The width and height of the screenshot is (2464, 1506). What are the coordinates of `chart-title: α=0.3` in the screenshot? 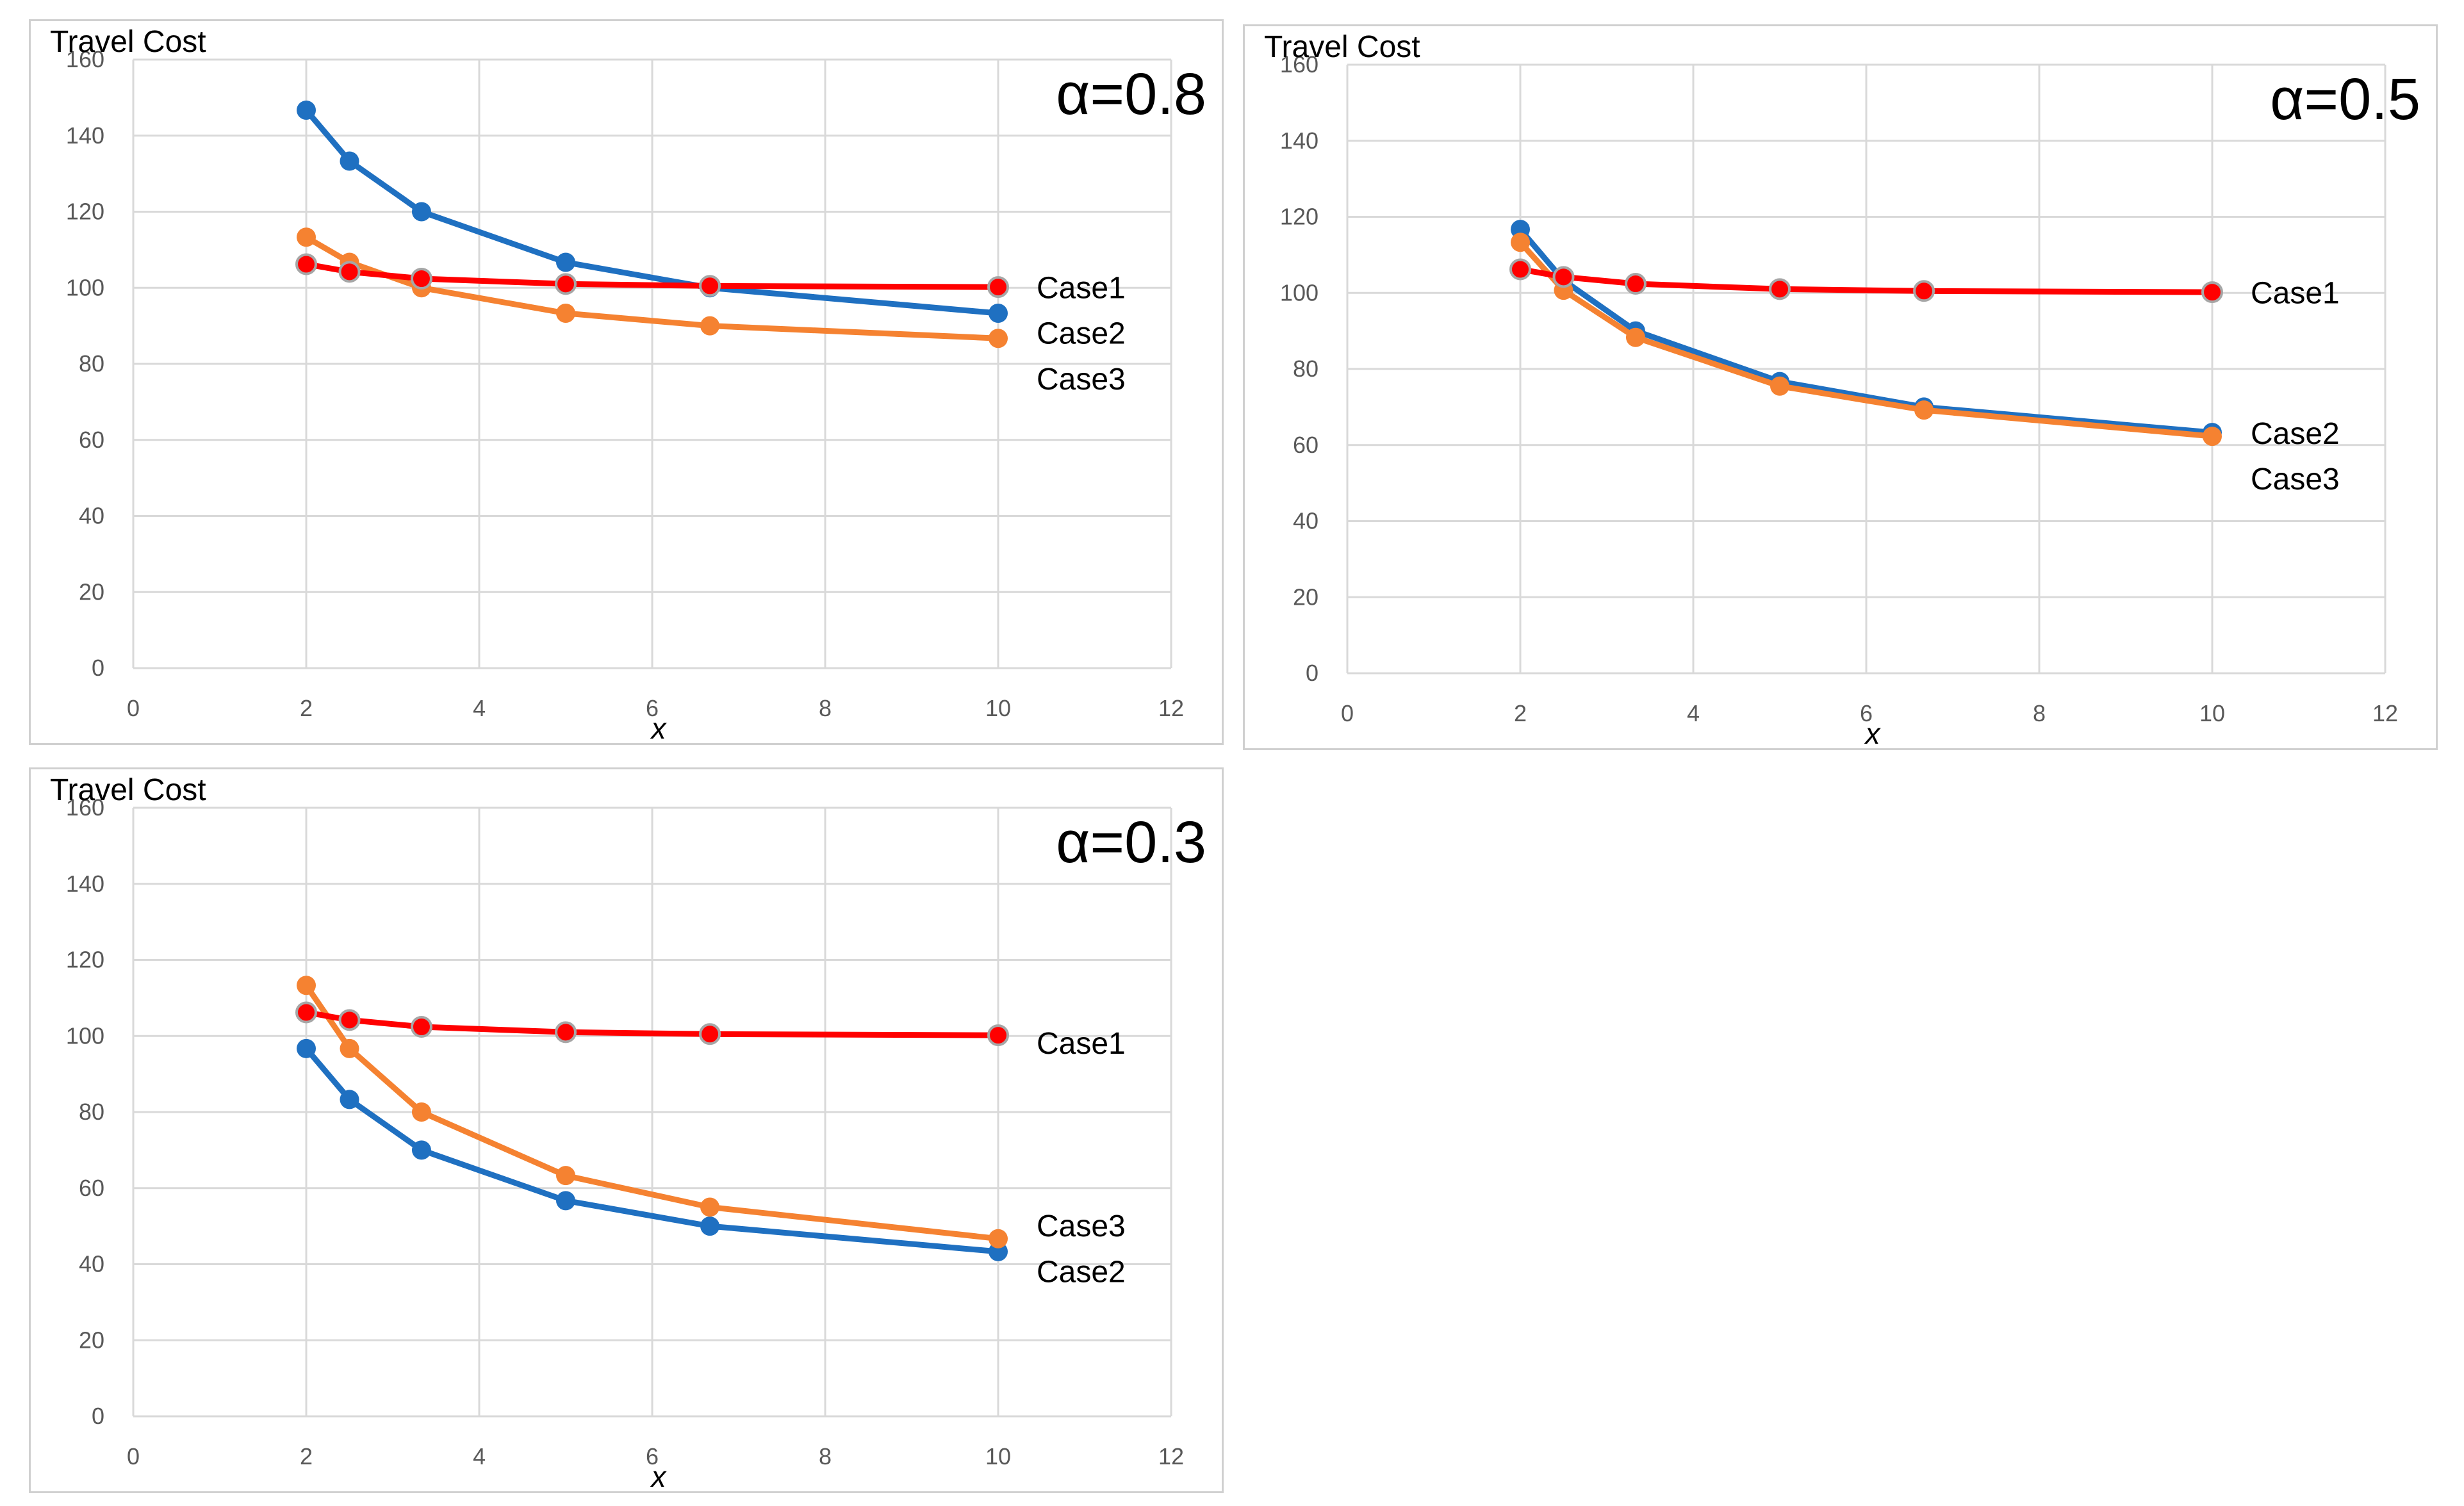 It's located at (1131, 842).